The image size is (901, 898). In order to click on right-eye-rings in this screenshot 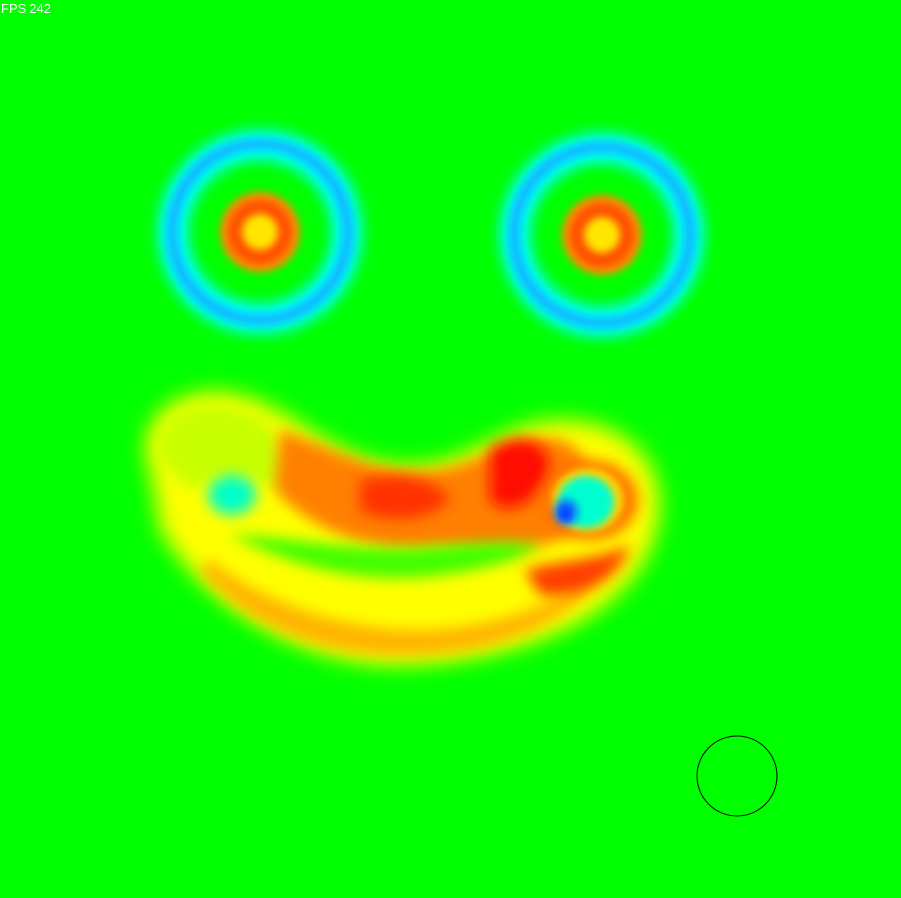, I will do `click(602, 235)`.